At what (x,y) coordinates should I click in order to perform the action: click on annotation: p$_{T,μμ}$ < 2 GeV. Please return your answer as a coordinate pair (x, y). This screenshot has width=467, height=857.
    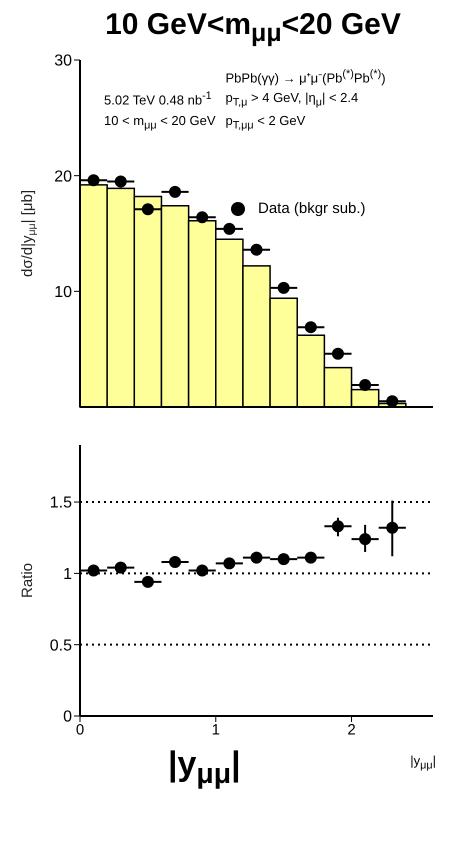
    Looking at the image, I should click on (266, 122).